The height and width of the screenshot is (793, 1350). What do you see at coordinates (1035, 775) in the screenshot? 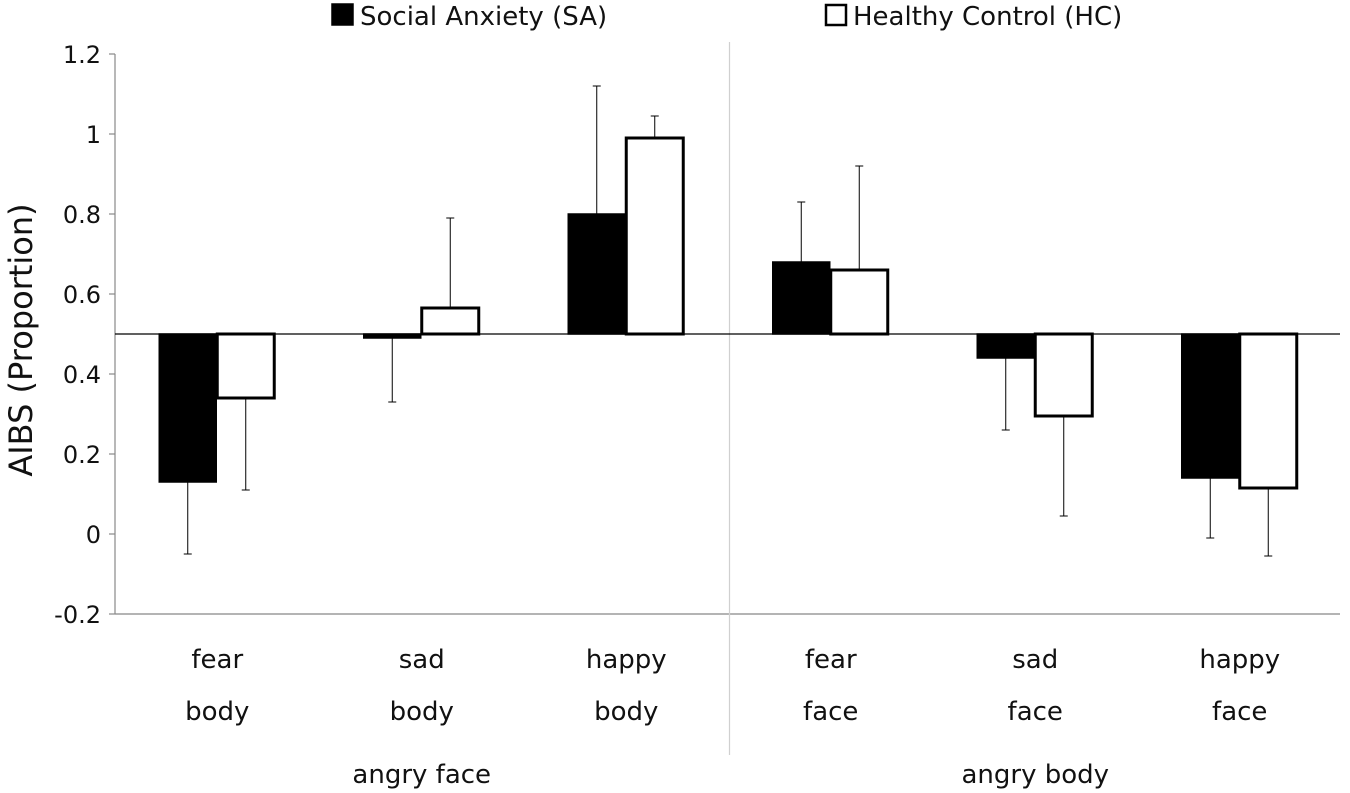
I see `group-label: angry body` at bounding box center [1035, 775].